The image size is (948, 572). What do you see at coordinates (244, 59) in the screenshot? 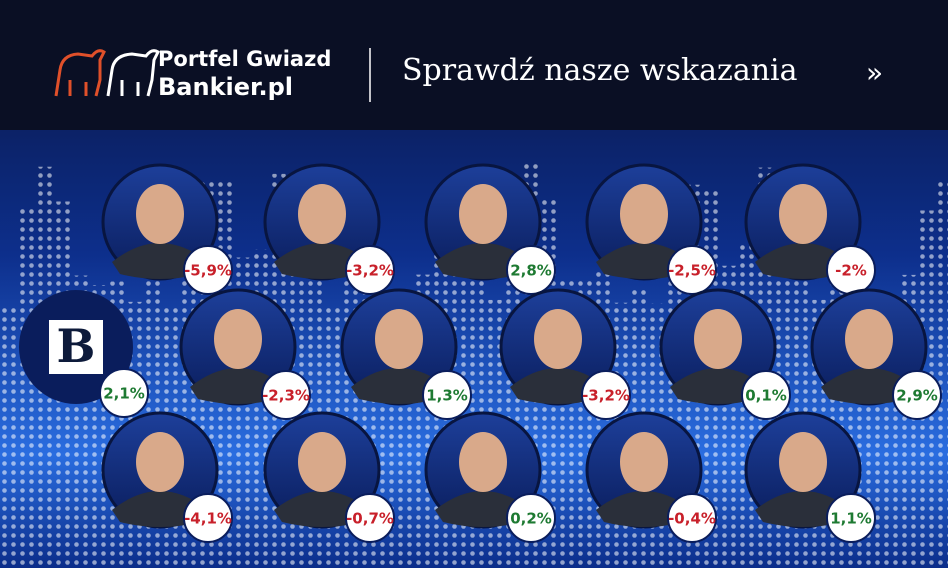
I see `brand-top: Portfel Gwiazd` at bounding box center [244, 59].